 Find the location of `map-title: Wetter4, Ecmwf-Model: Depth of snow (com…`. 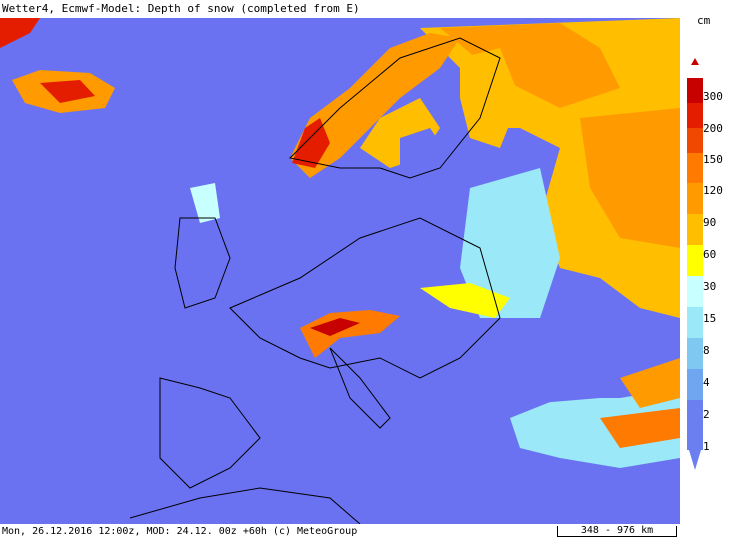

map-title: Wetter4, Ecmwf-Model: Depth of snow (com… is located at coordinates (340, 9).